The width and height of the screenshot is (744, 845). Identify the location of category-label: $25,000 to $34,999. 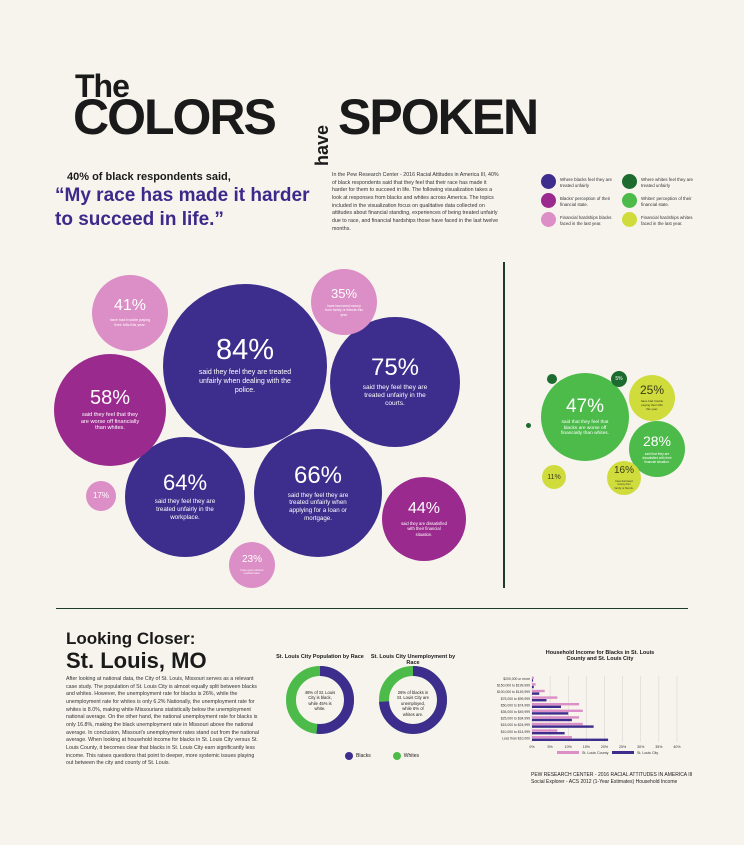
(515, 719).